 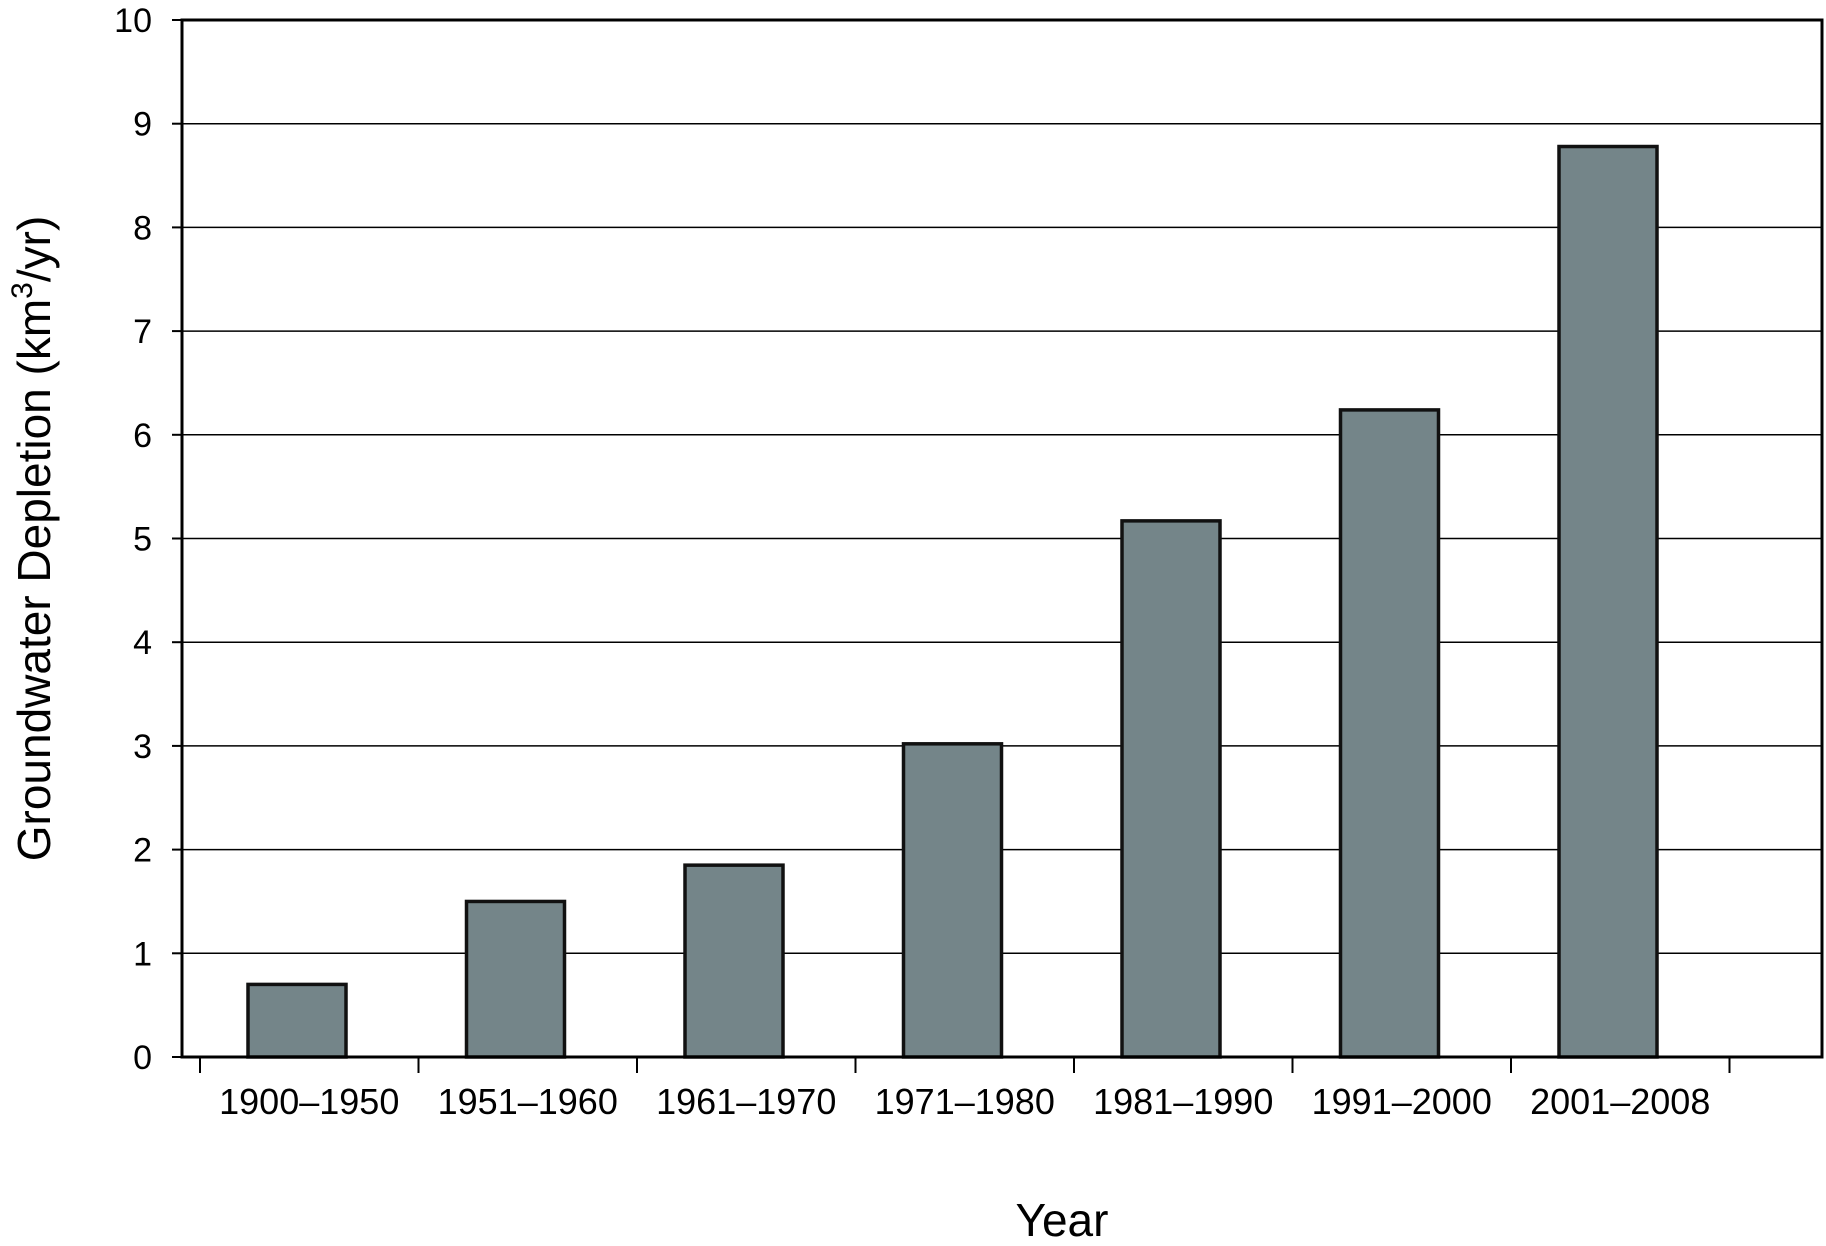 What do you see at coordinates (142, 1058) in the screenshot?
I see `y-tick-label: 0` at bounding box center [142, 1058].